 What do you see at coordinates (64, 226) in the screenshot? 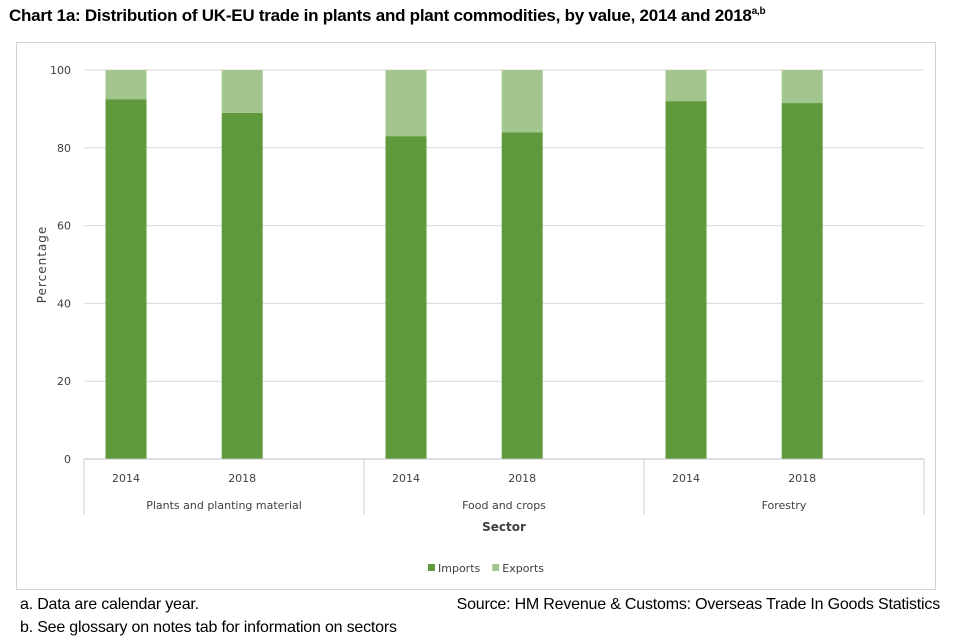
I see `y-tick-label-60: 60` at bounding box center [64, 226].